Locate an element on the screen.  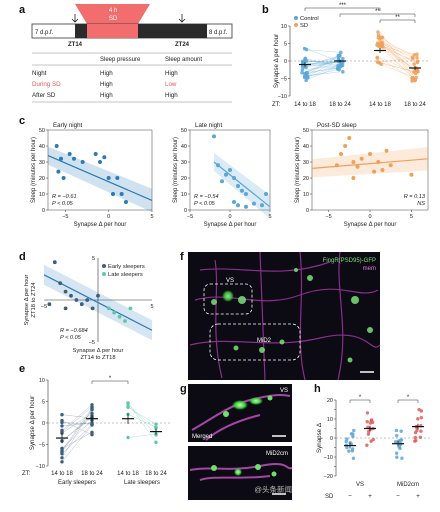
chart-title: Late night is located at coordinates (208, 125).